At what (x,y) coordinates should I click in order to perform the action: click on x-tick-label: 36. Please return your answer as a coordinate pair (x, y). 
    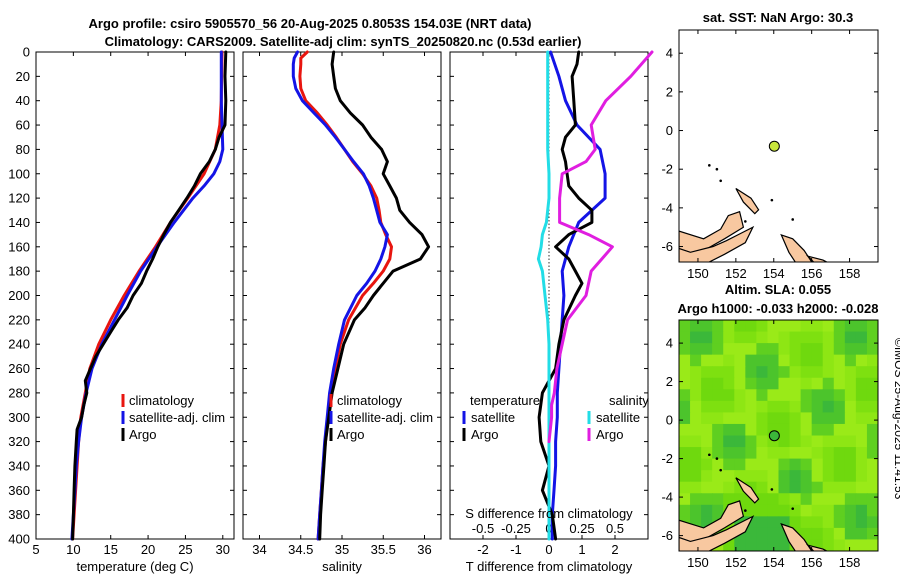
    Looking at the image, I should click on (424, 549).